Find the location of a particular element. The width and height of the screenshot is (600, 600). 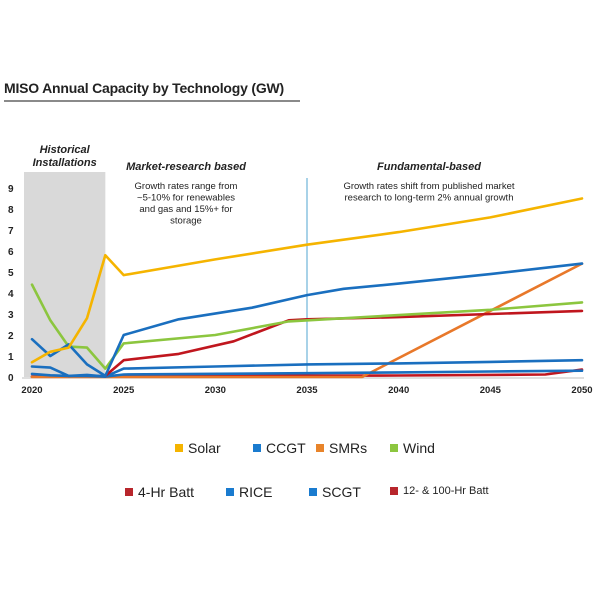

x-tick-label: 2020 is located at coordinates (31, 390).